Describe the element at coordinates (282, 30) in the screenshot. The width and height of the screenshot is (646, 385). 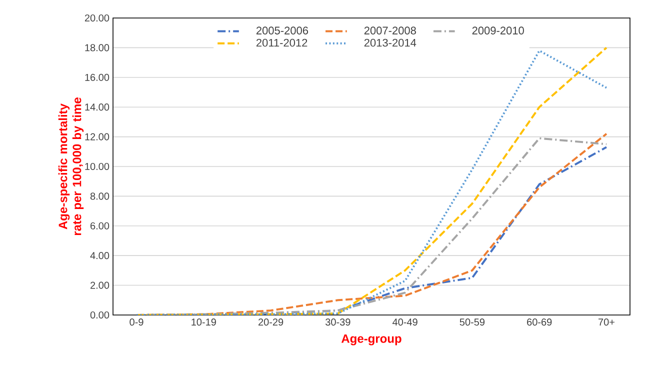
I see `legend-label: 2005-2006` at that location.